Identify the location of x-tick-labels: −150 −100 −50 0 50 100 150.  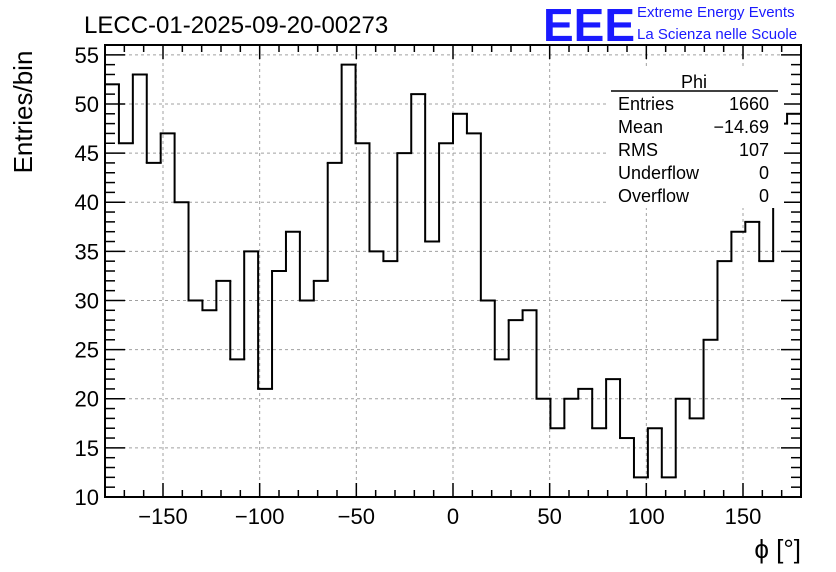
(449, 516).